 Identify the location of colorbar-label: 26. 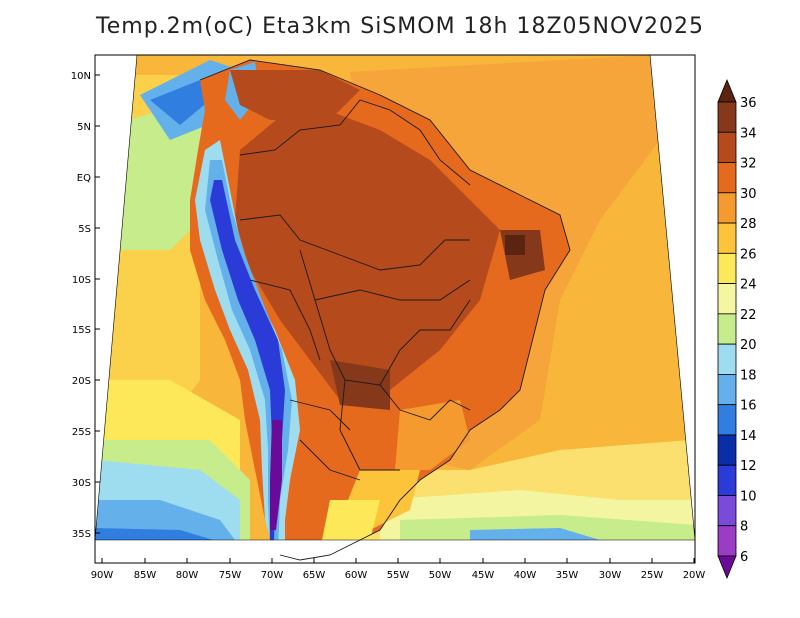
(748, 254).